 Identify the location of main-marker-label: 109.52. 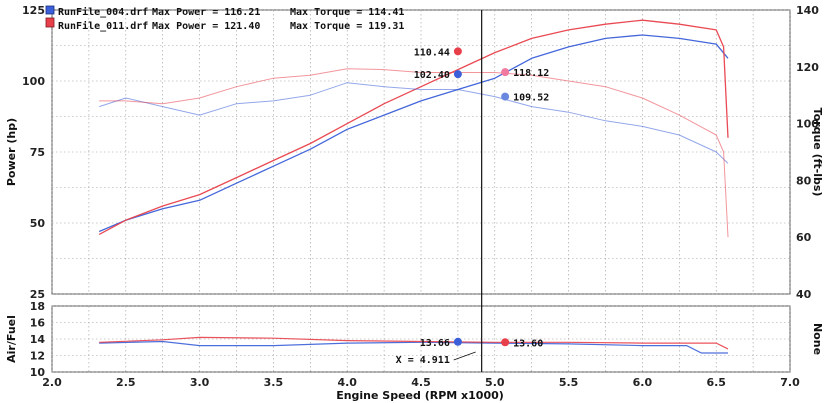
(531, 98).